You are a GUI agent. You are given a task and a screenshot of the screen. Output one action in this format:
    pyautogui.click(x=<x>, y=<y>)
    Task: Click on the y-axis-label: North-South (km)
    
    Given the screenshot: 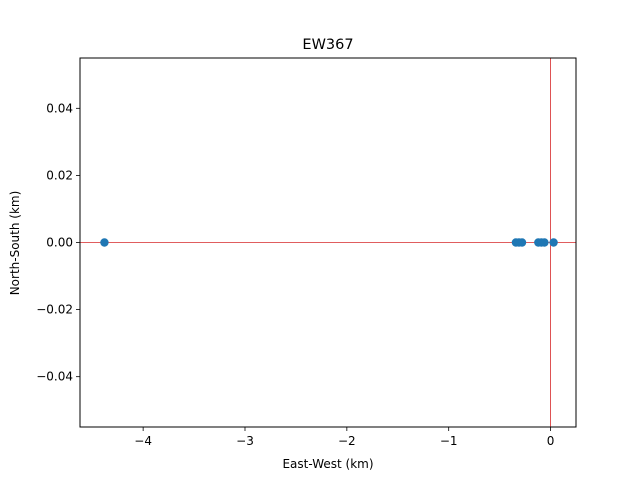 What is the action you would take?
    pyautogui.click(x=15, y=243)
    